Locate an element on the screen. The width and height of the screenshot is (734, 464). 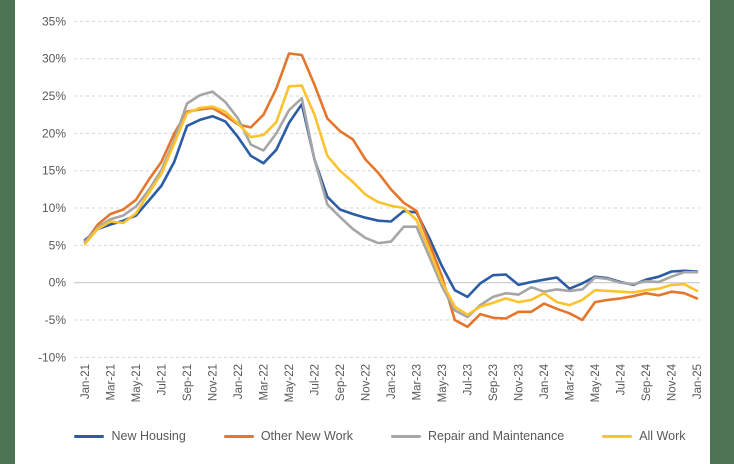
x-axis-tick-label: Nov-21 is located at coordinates (214, 382).